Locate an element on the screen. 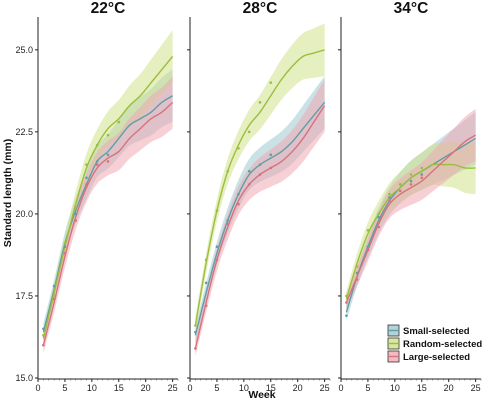 The height and width of the screenshot is (402, 500). y-tick-label: 25.0 is located at coordinates (24, 50).